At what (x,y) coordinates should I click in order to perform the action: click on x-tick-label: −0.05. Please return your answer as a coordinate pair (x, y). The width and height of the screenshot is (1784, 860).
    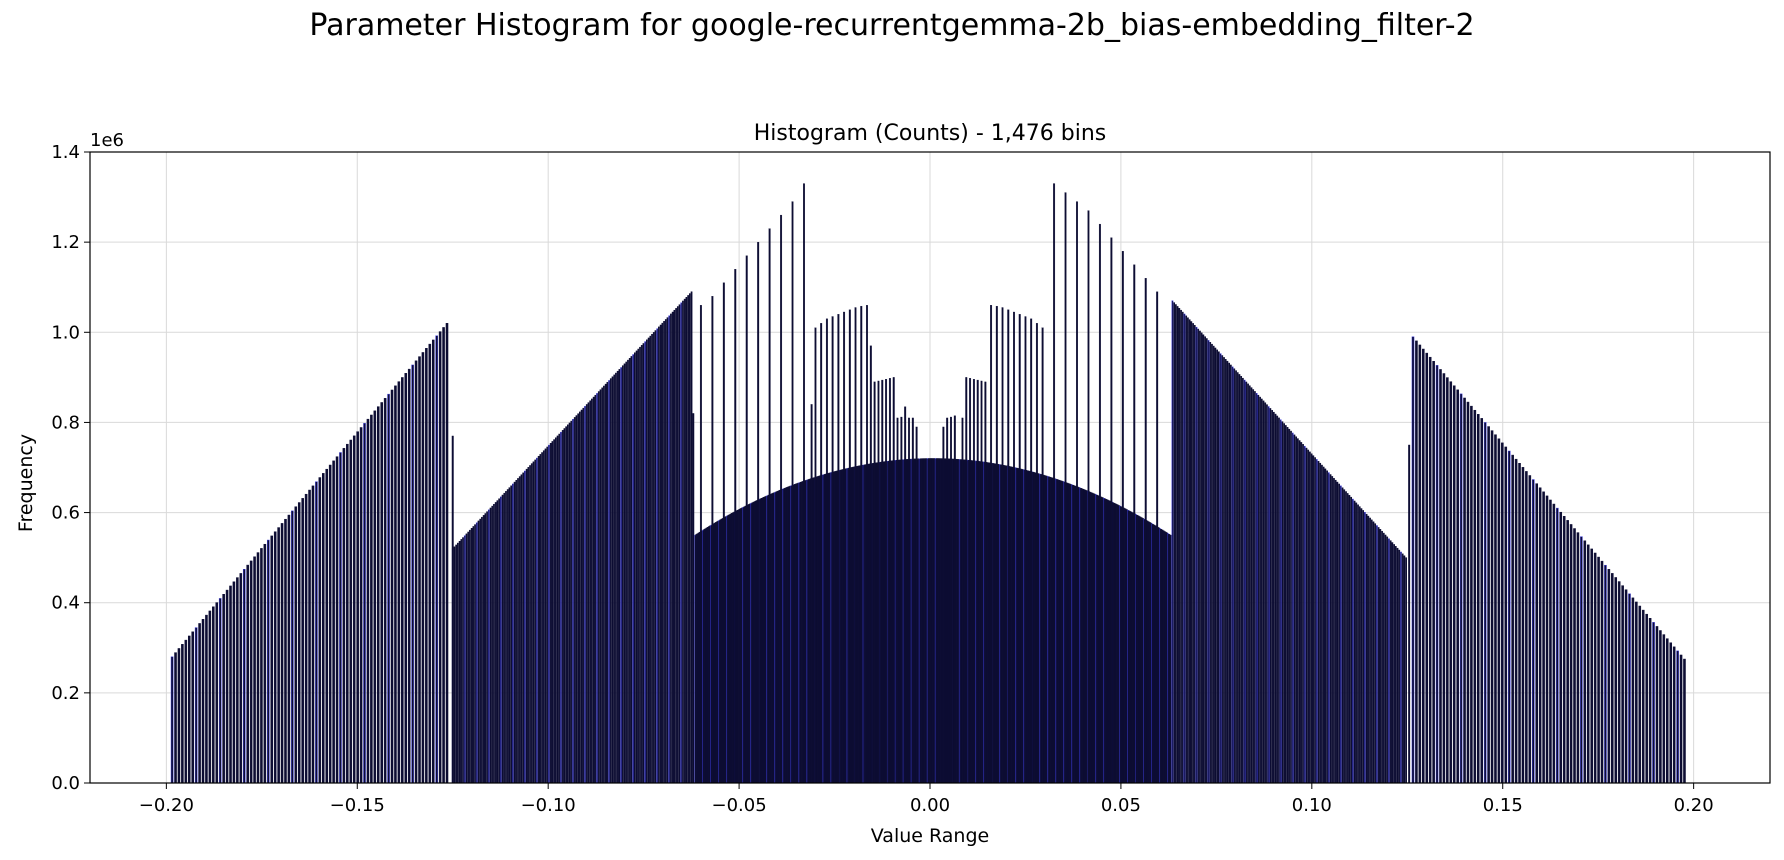
    Looking at the image, I should click on (739, 805).